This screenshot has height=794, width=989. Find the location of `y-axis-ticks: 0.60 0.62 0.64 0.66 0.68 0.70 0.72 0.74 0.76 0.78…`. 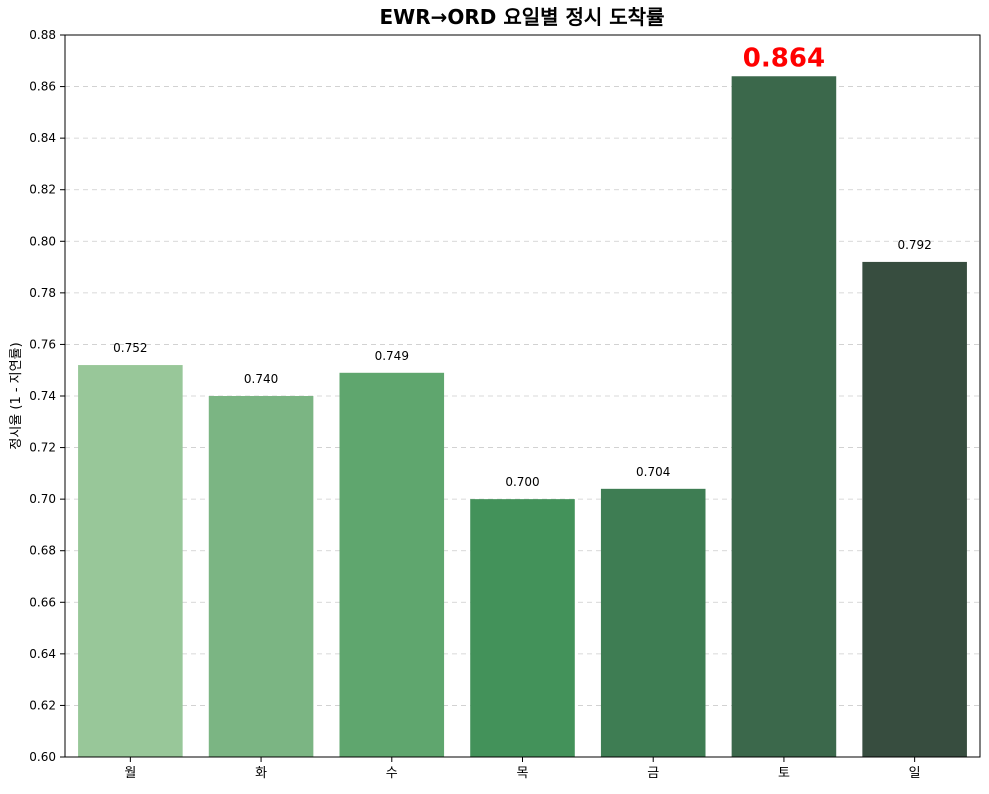

y-axis-ticks: 0.60 0.62 0.64 0.66 0.68 0.70 0.72 0.74 0.76 0.78… is located at coordinates (47, 396).